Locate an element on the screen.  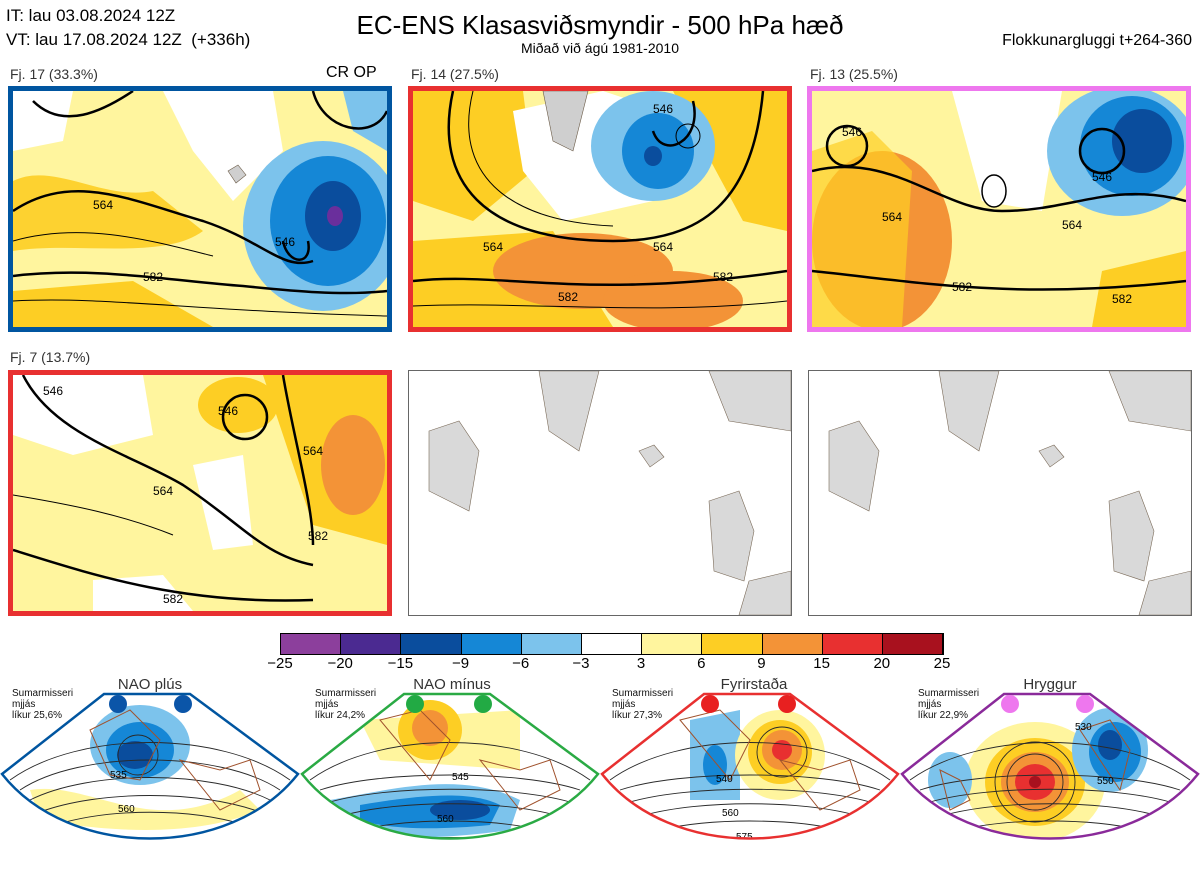
regime-2-text: Sumarmisseri mjjás líkur 24,2% is located at coordinates (346, 704).